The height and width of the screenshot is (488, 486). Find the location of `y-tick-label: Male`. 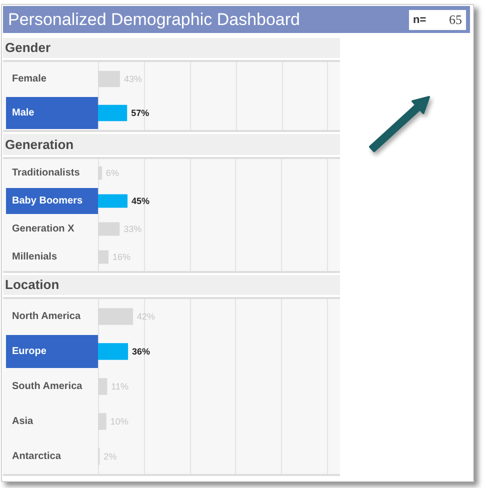

y-tick-label: Male is located at coordinates (23, 113).